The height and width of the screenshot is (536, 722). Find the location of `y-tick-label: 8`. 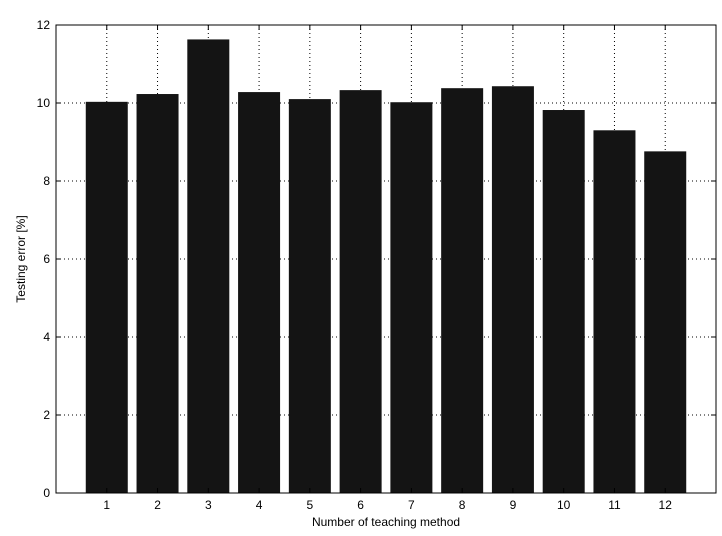

y-tick-label: 8 is located at coordinates (46, 181).